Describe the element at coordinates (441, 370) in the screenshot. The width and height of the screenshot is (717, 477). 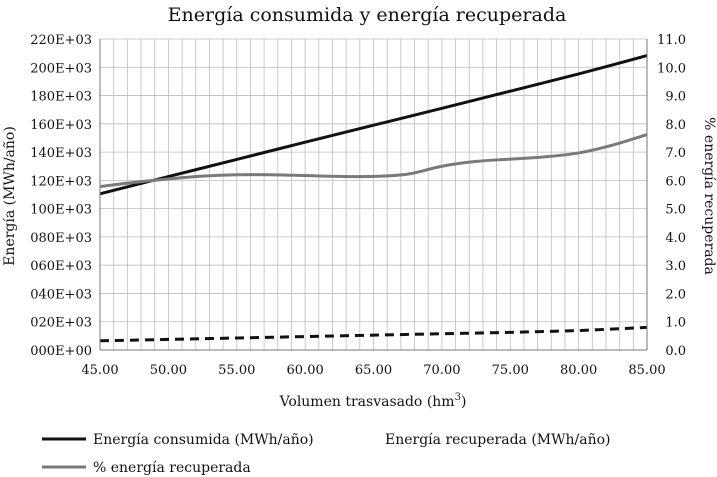
I see `x-tick-label: 70.00` at that location.